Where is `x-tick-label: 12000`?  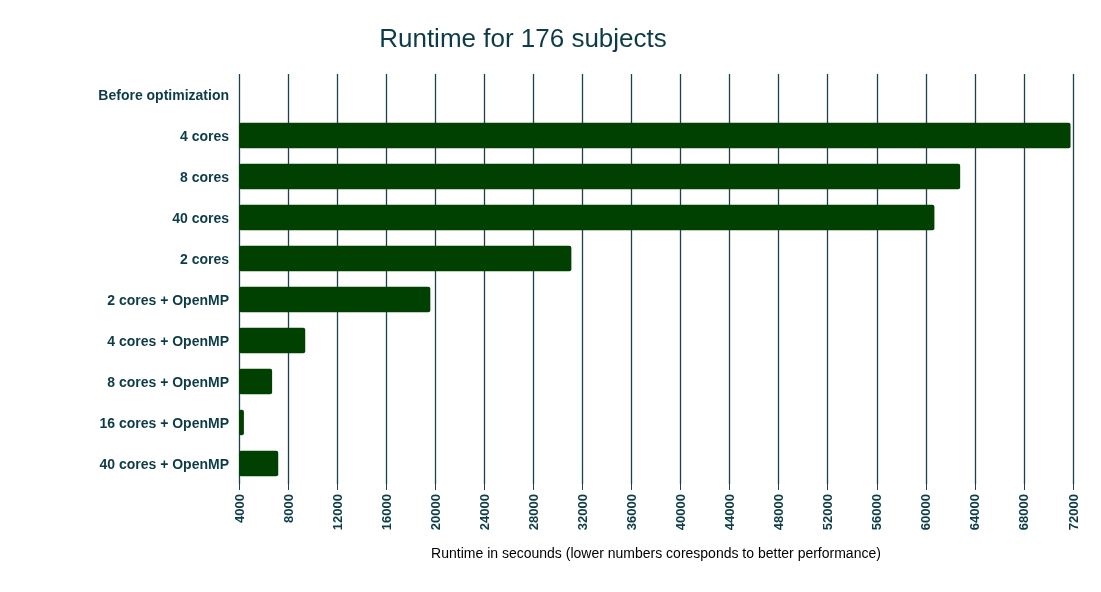 x-tick-label: 12000 is located at coordinates (337, 512).